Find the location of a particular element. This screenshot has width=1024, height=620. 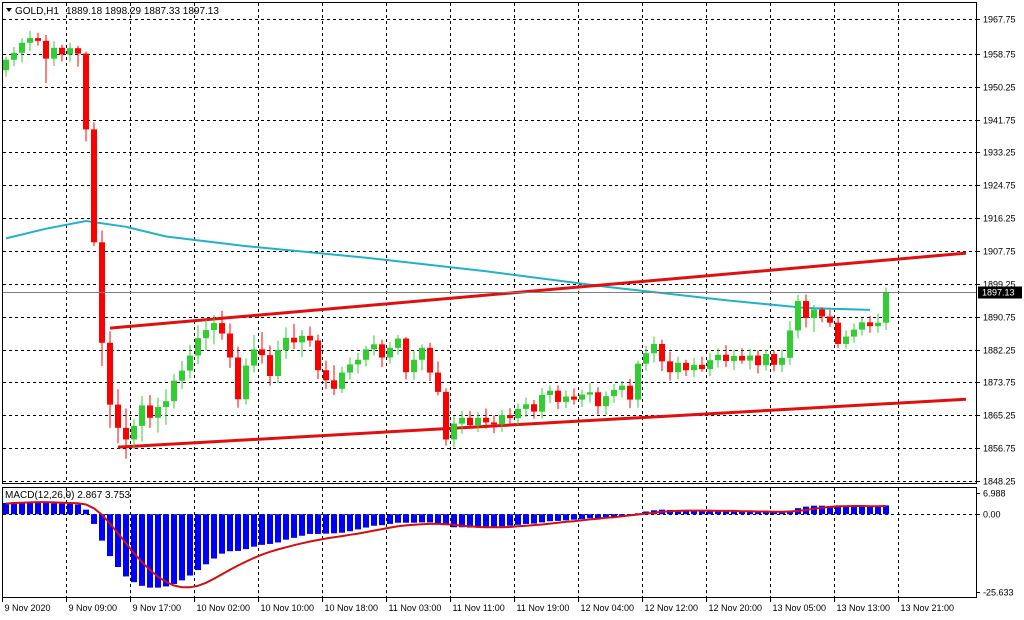

time-axis-label: 13 Nov 05:00 is located at coordinates (800, 608).